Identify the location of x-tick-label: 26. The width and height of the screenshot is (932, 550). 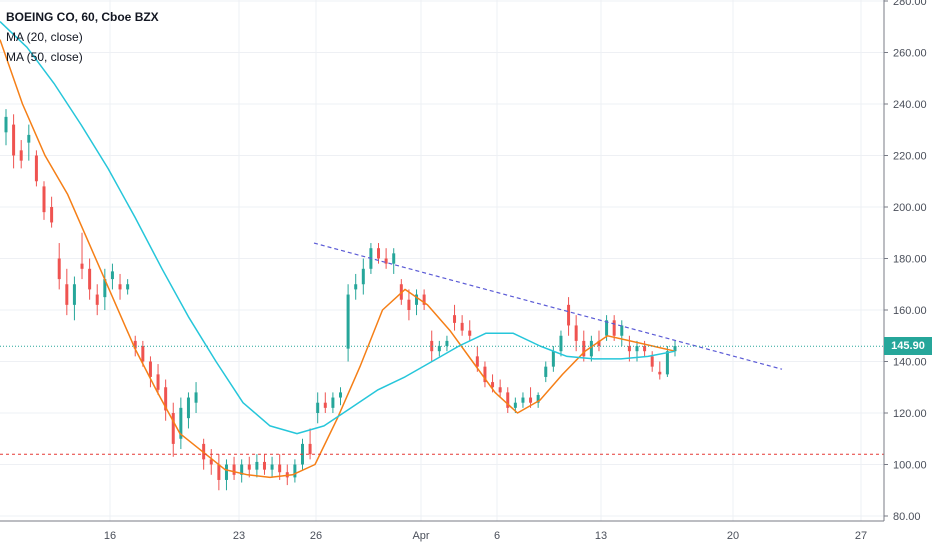
(316, 536).